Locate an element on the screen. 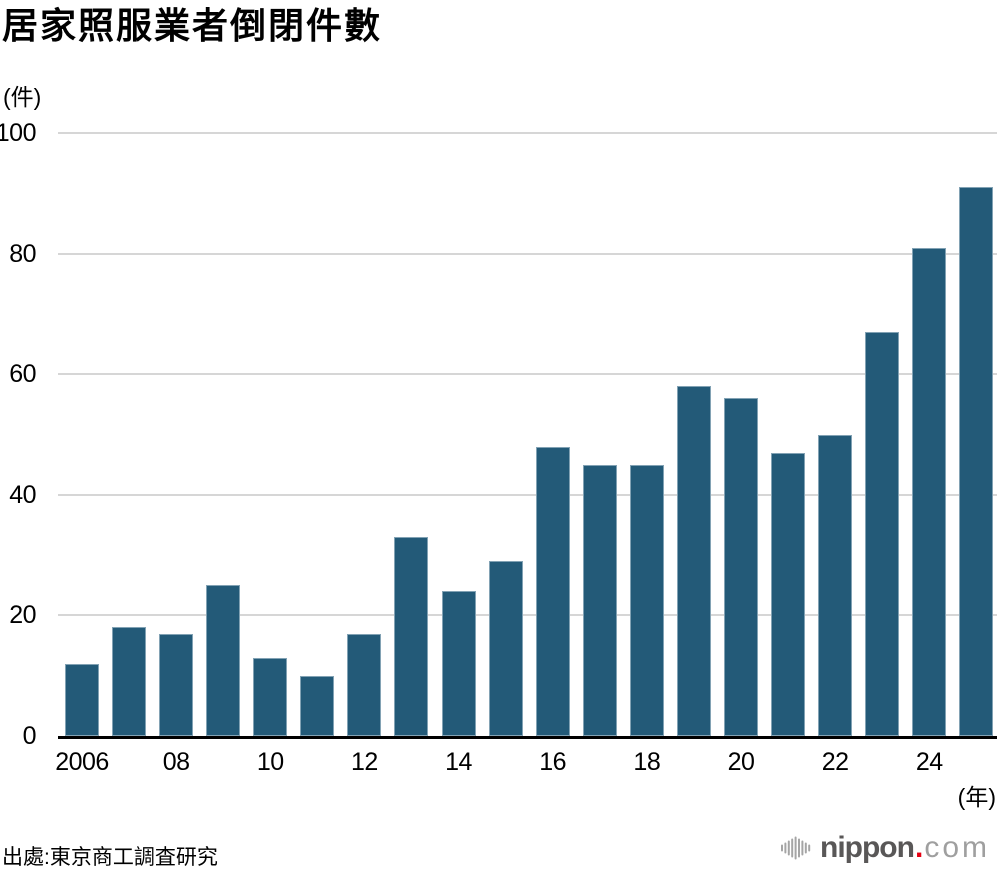 The width and height of the screenshot is (1000, 880). y-tick-label-0: 0 is located at coordinates (29, 736).